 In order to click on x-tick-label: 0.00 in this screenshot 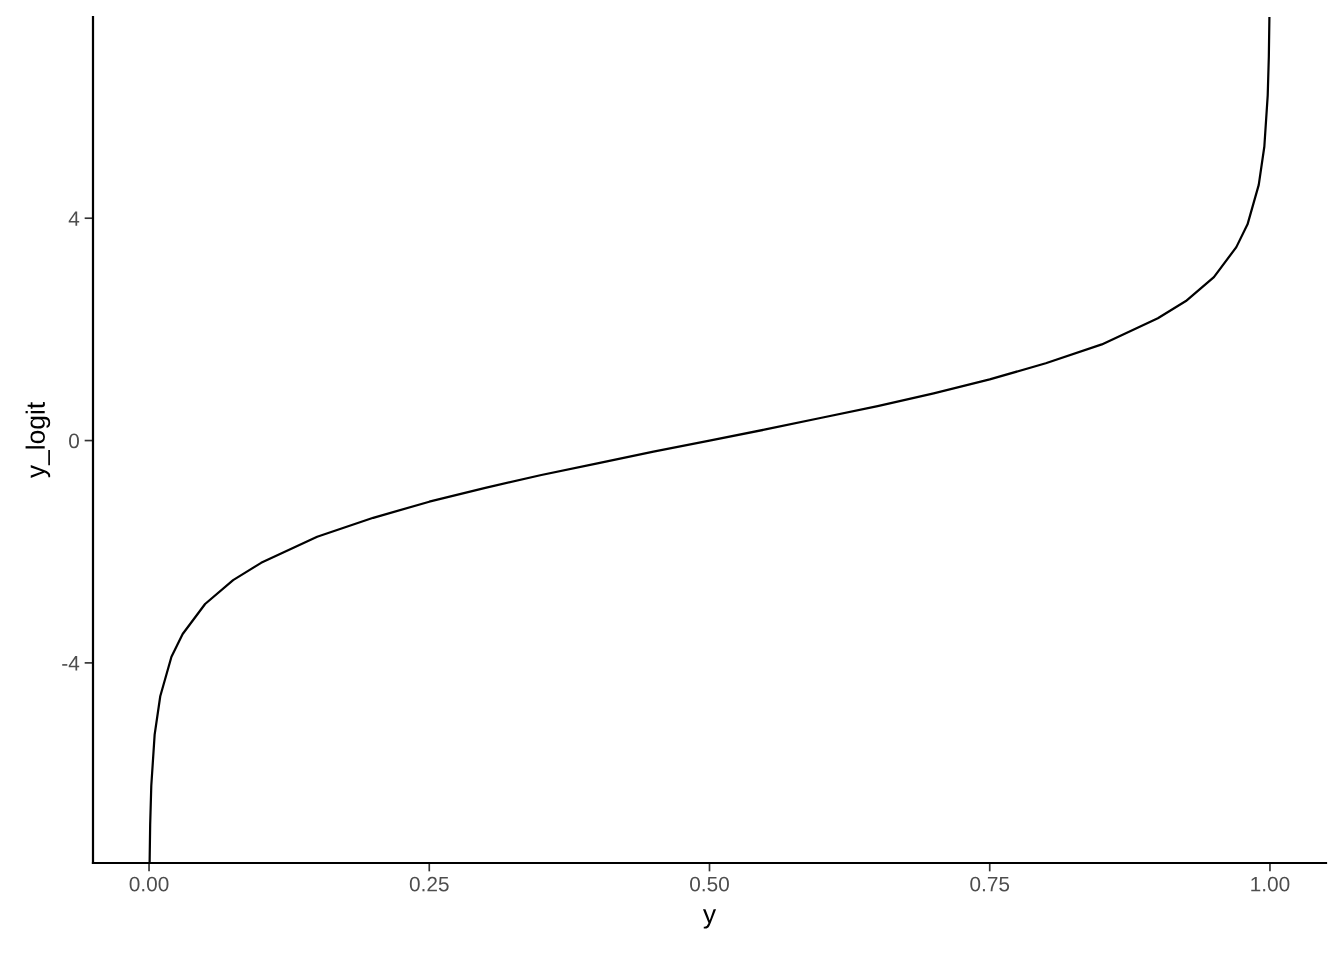, I will do `click(149, 884)`.